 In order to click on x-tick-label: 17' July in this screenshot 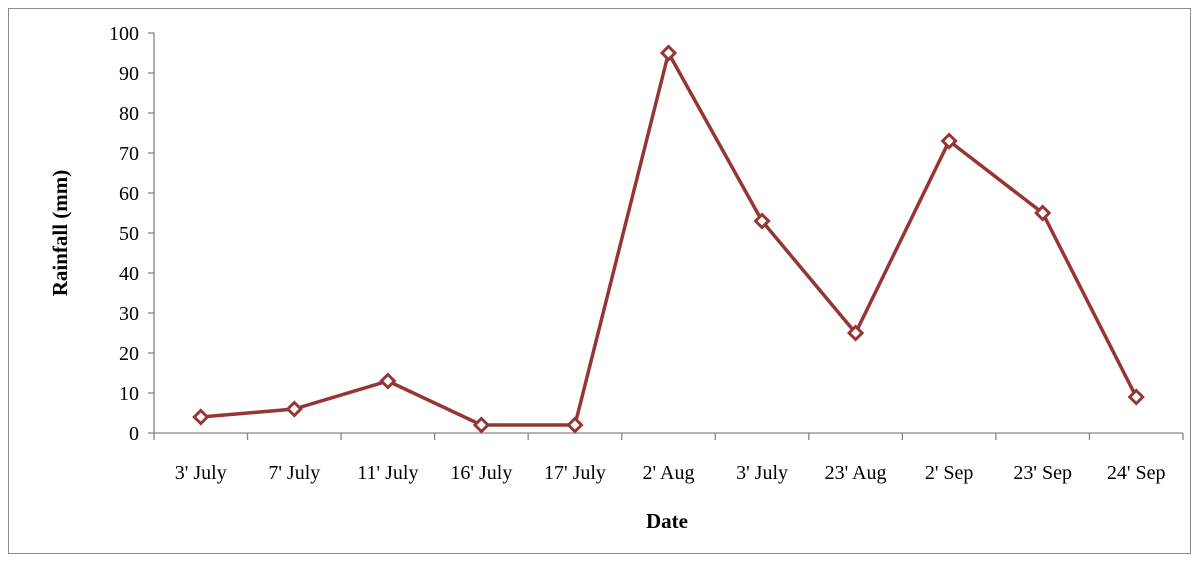, I will do `click(575, 473)`.